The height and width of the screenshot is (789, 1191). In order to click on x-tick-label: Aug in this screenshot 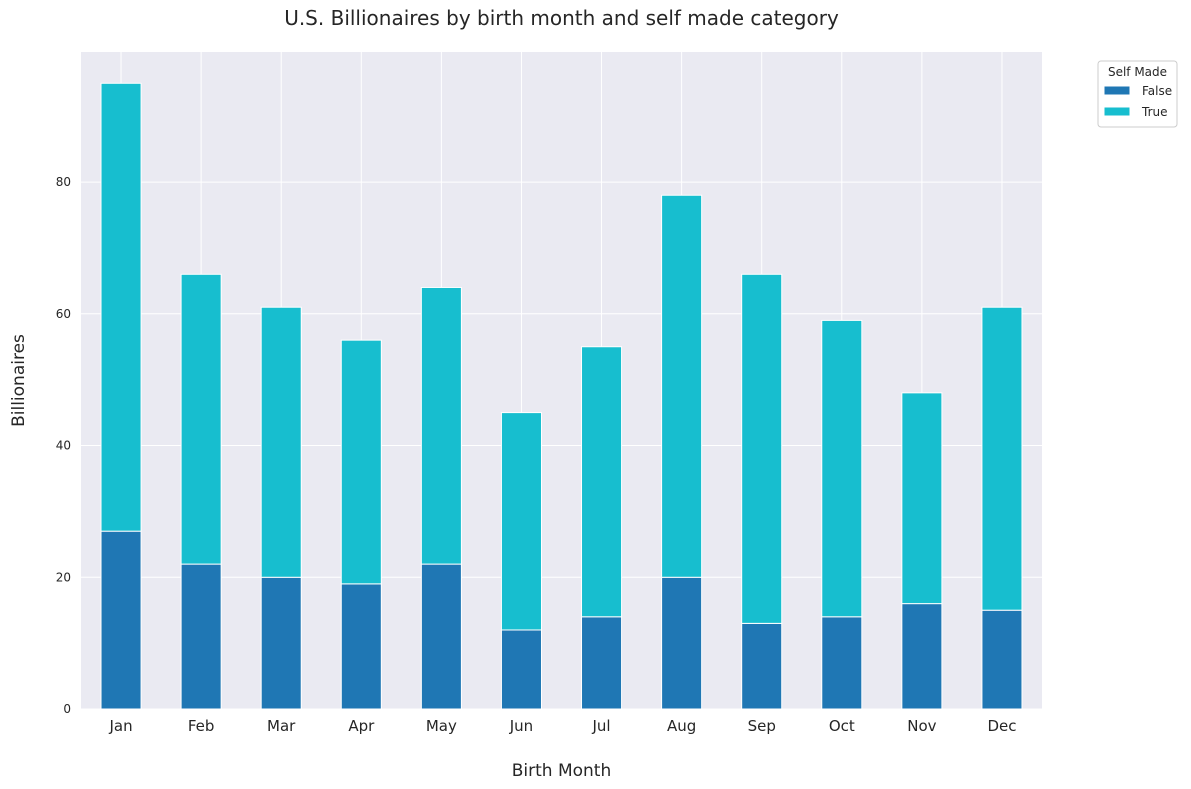, I will do `click(681, 726)`.